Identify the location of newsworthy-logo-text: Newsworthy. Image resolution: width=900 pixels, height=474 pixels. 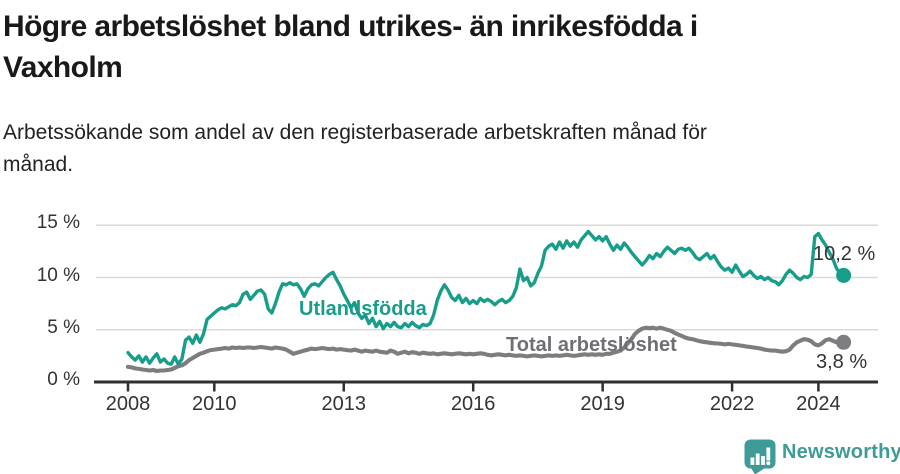
(841, 452).